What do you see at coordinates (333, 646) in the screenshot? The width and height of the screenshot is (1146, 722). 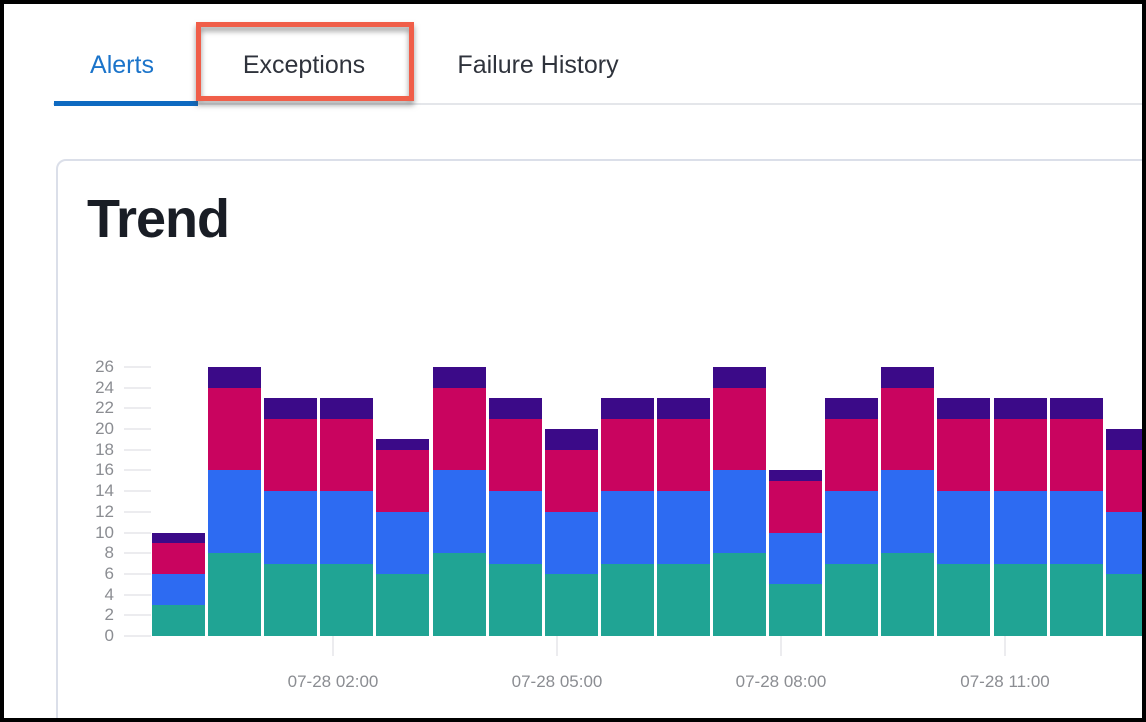 I see `x-axis-tick` at bounding box center [333, 646].